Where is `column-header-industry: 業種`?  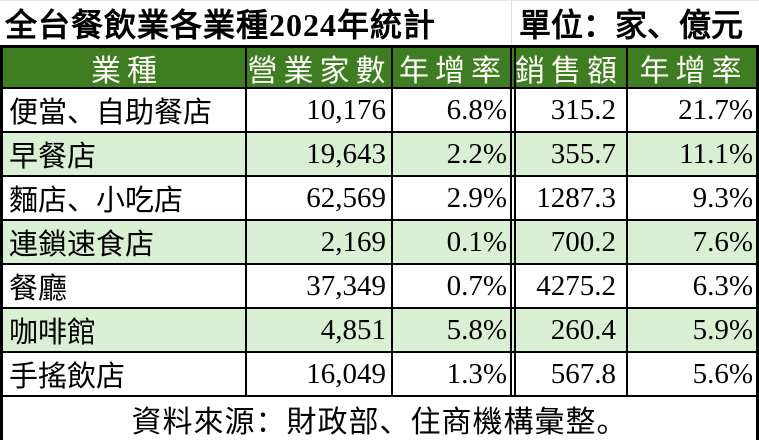
column-header-industry: 業種 is located at coordinates (125, 67).